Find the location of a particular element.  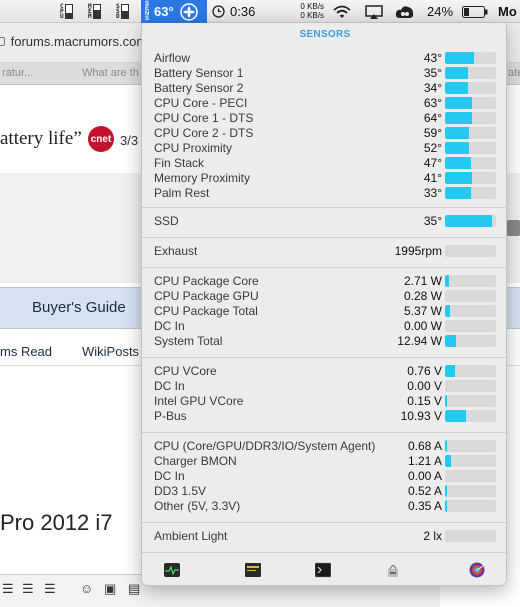

sensor-row-battery-sensor-2: Battery Sensor 2 34° is located at coordinates (325, 88).